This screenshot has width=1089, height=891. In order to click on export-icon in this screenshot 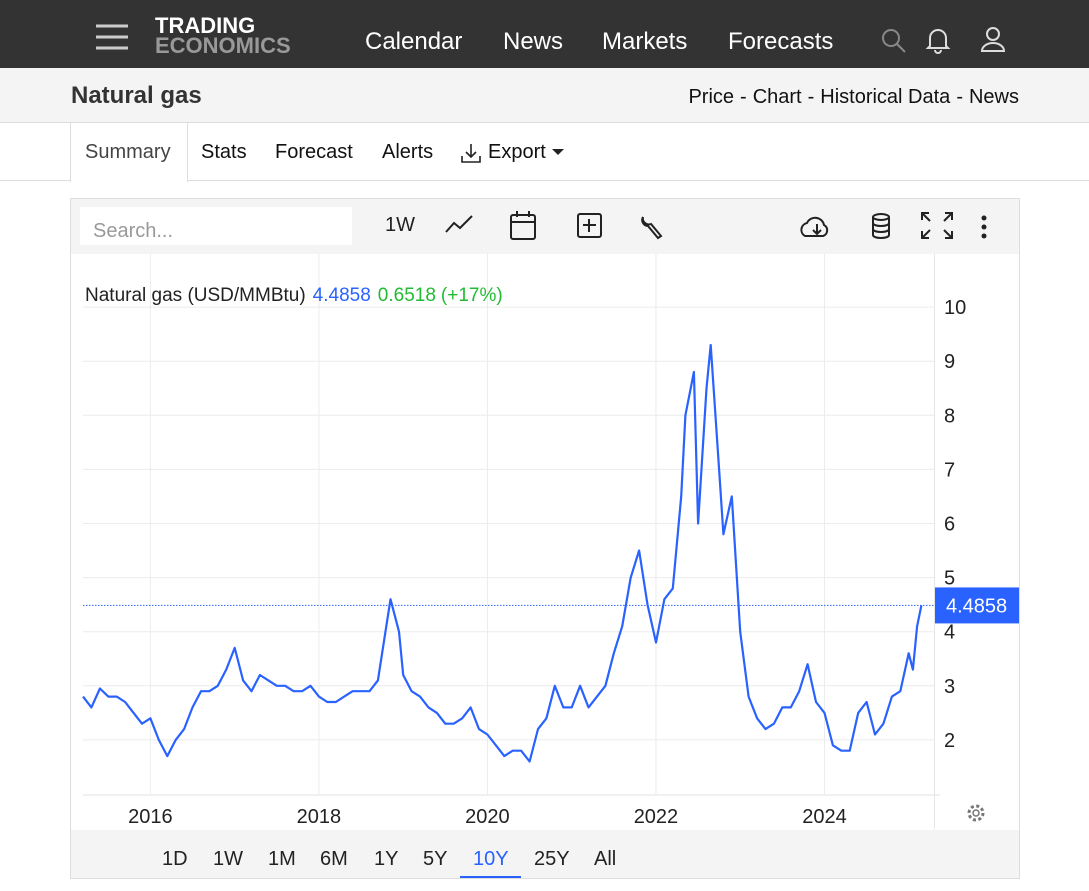, I will do `click(471, 153)`.